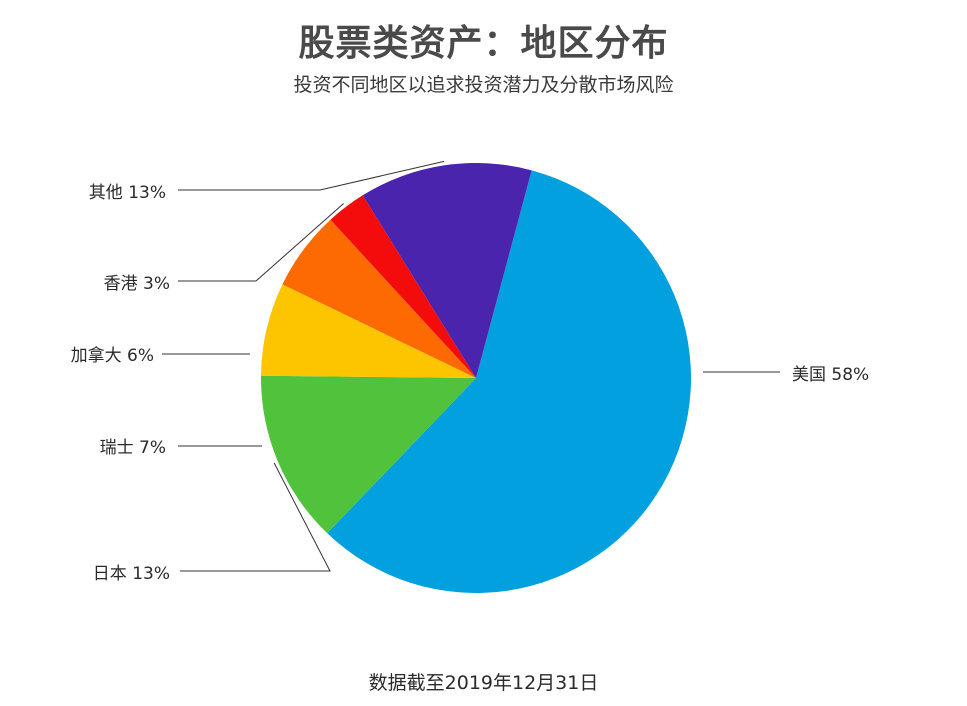 The width and height of the screenshot is (967, 706). Describe the element at coordinates (133, 448) in the screenshot. I see `slice-label-3: 瑞士 7%` at that location.